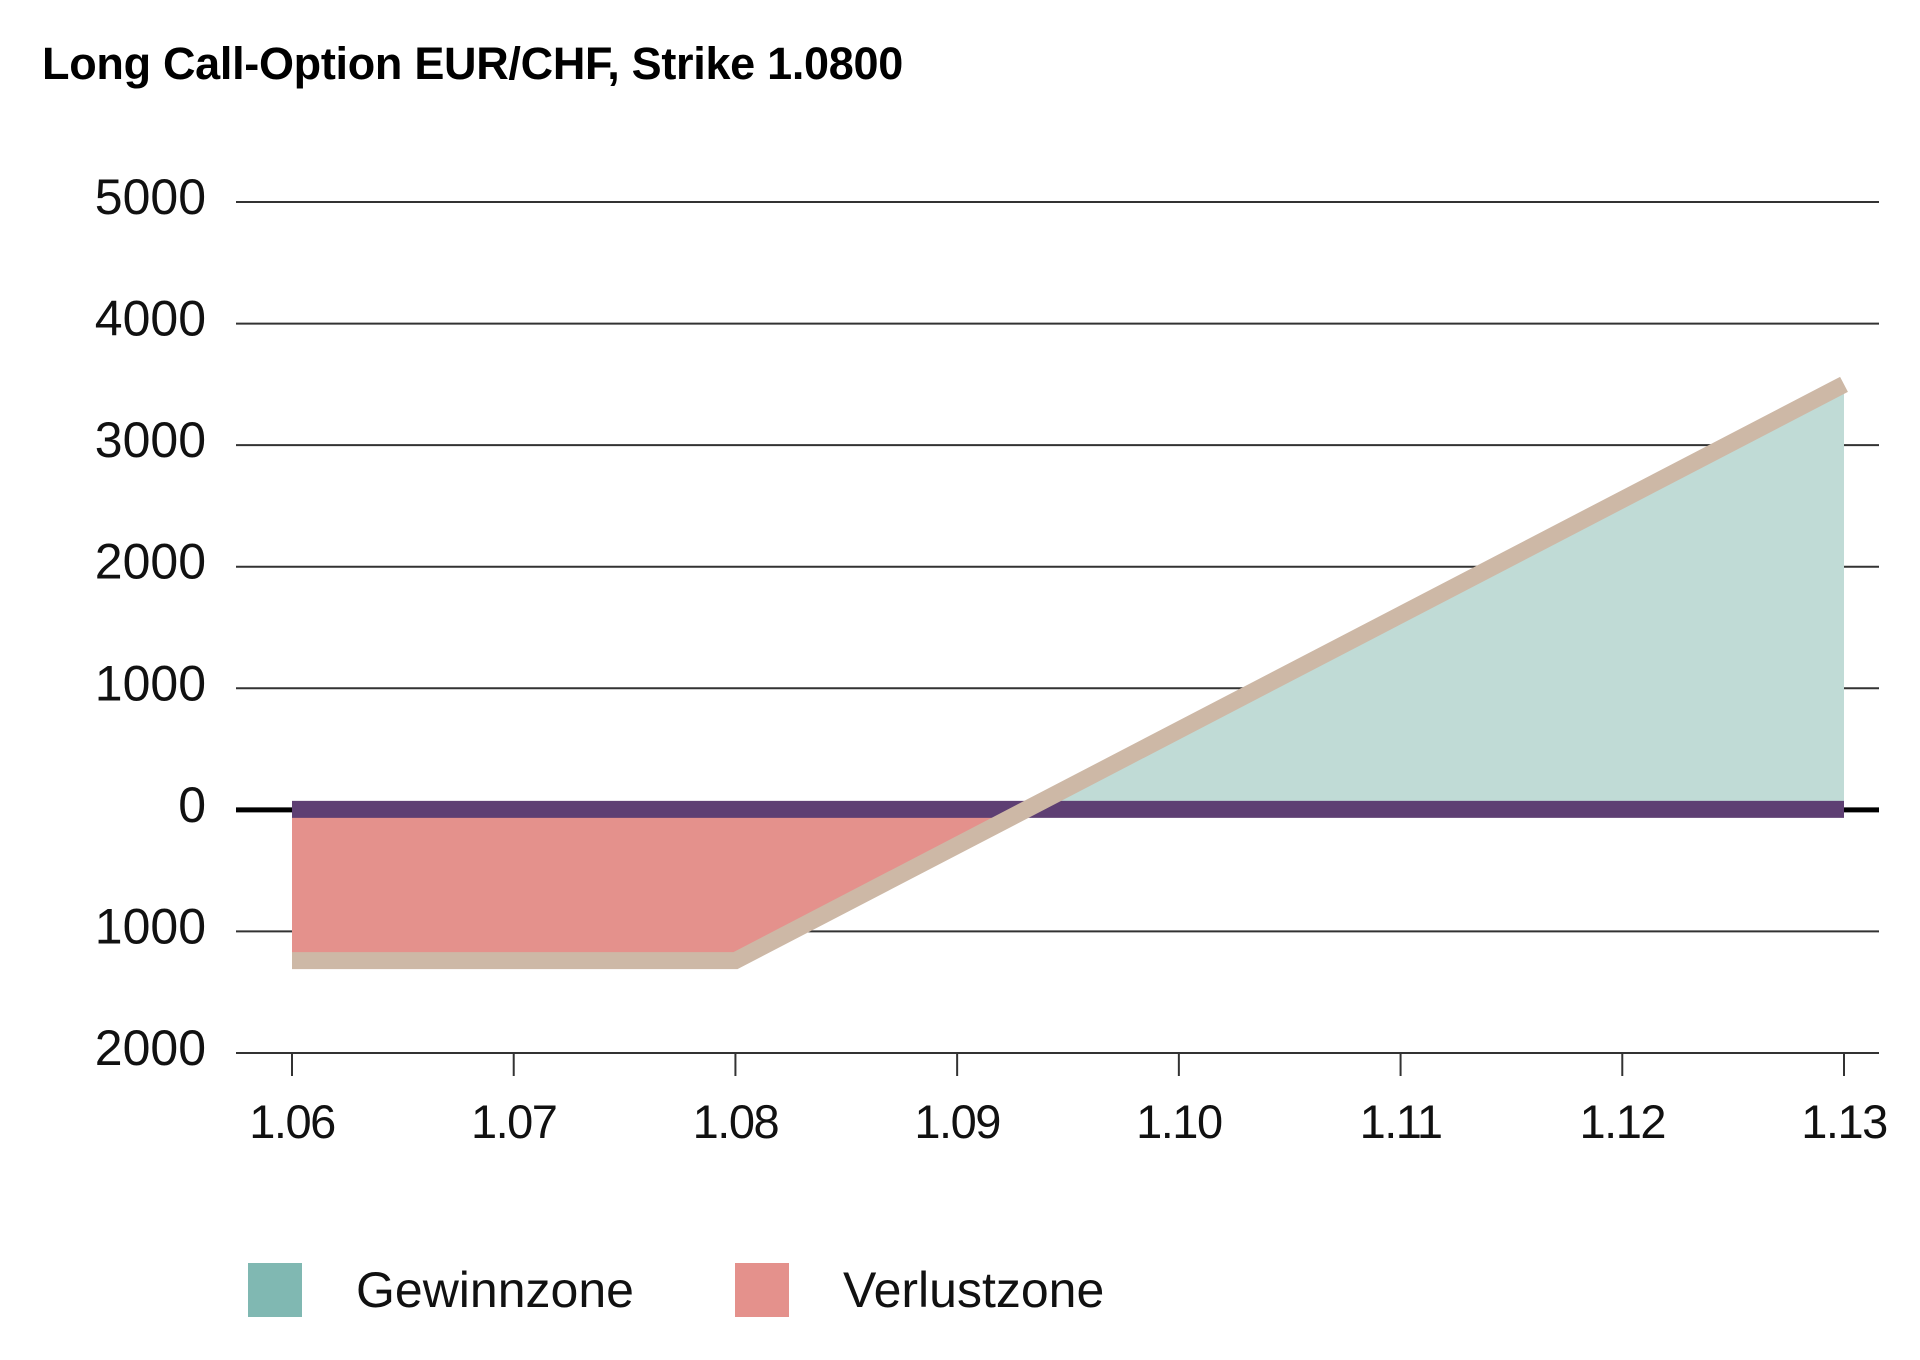 The image size is (1920, 1360). What do you see at coordinates (513, 1121) in the screenshot?
I see `x-tick-label: 1.07` at bounding box center [513, 1121].